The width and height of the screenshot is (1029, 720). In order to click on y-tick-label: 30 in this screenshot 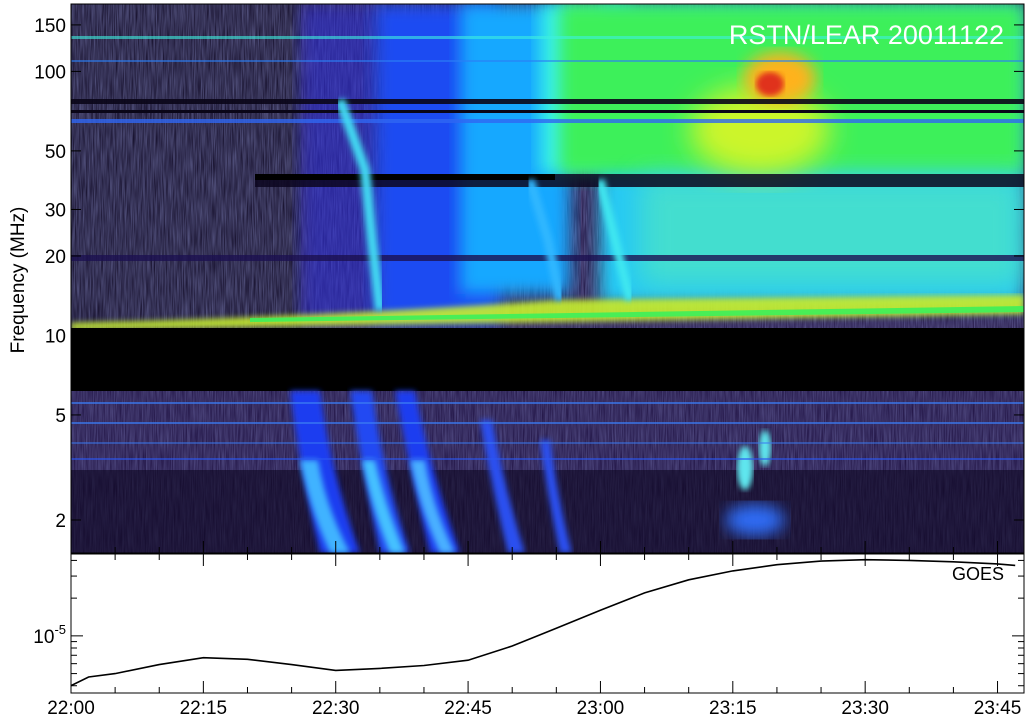, I will do `click(55, 210)`.